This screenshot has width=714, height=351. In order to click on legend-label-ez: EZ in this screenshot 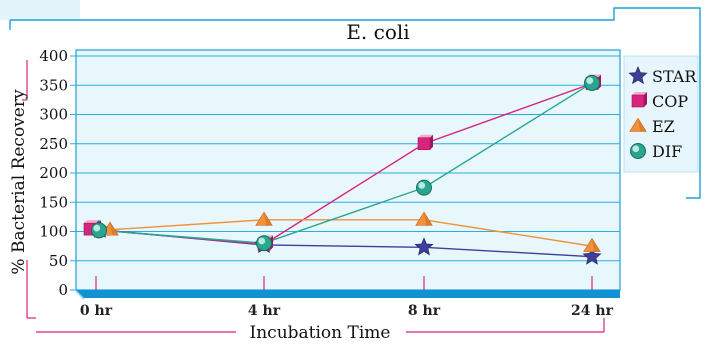, I will do `click(663, 126)`.